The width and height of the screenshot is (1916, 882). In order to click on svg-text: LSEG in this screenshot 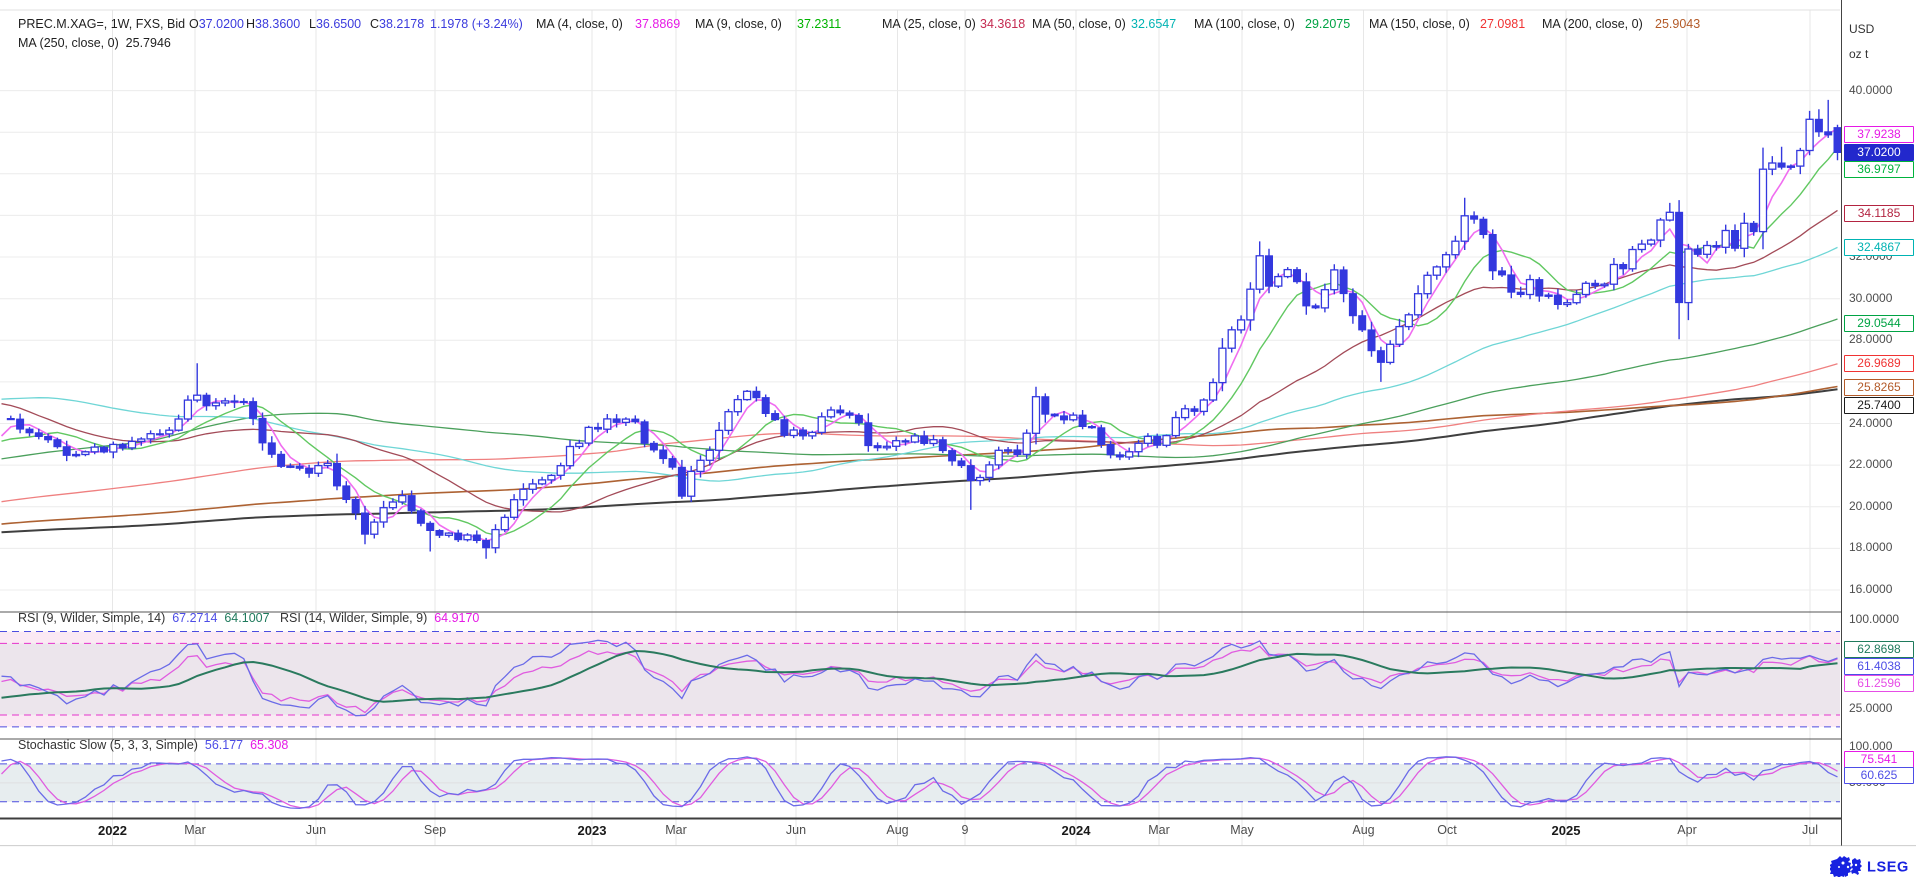, I will do `click(1888, 868)`.